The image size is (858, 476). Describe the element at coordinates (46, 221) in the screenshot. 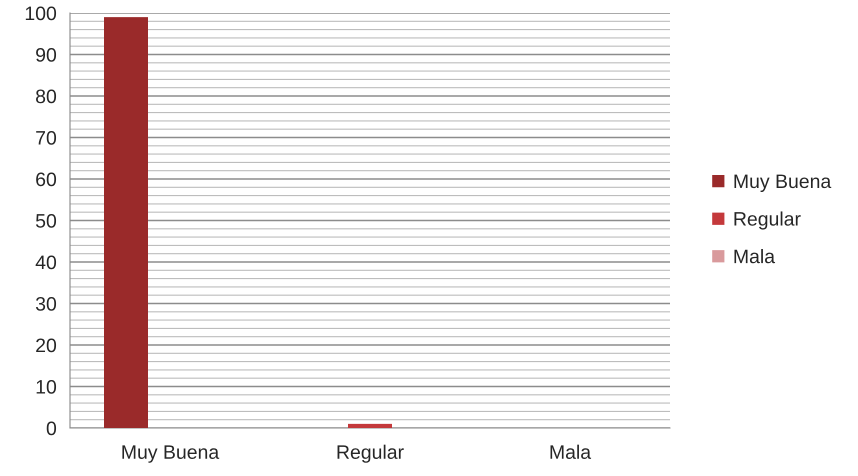

I see `y-tick-label: 50` at that location.